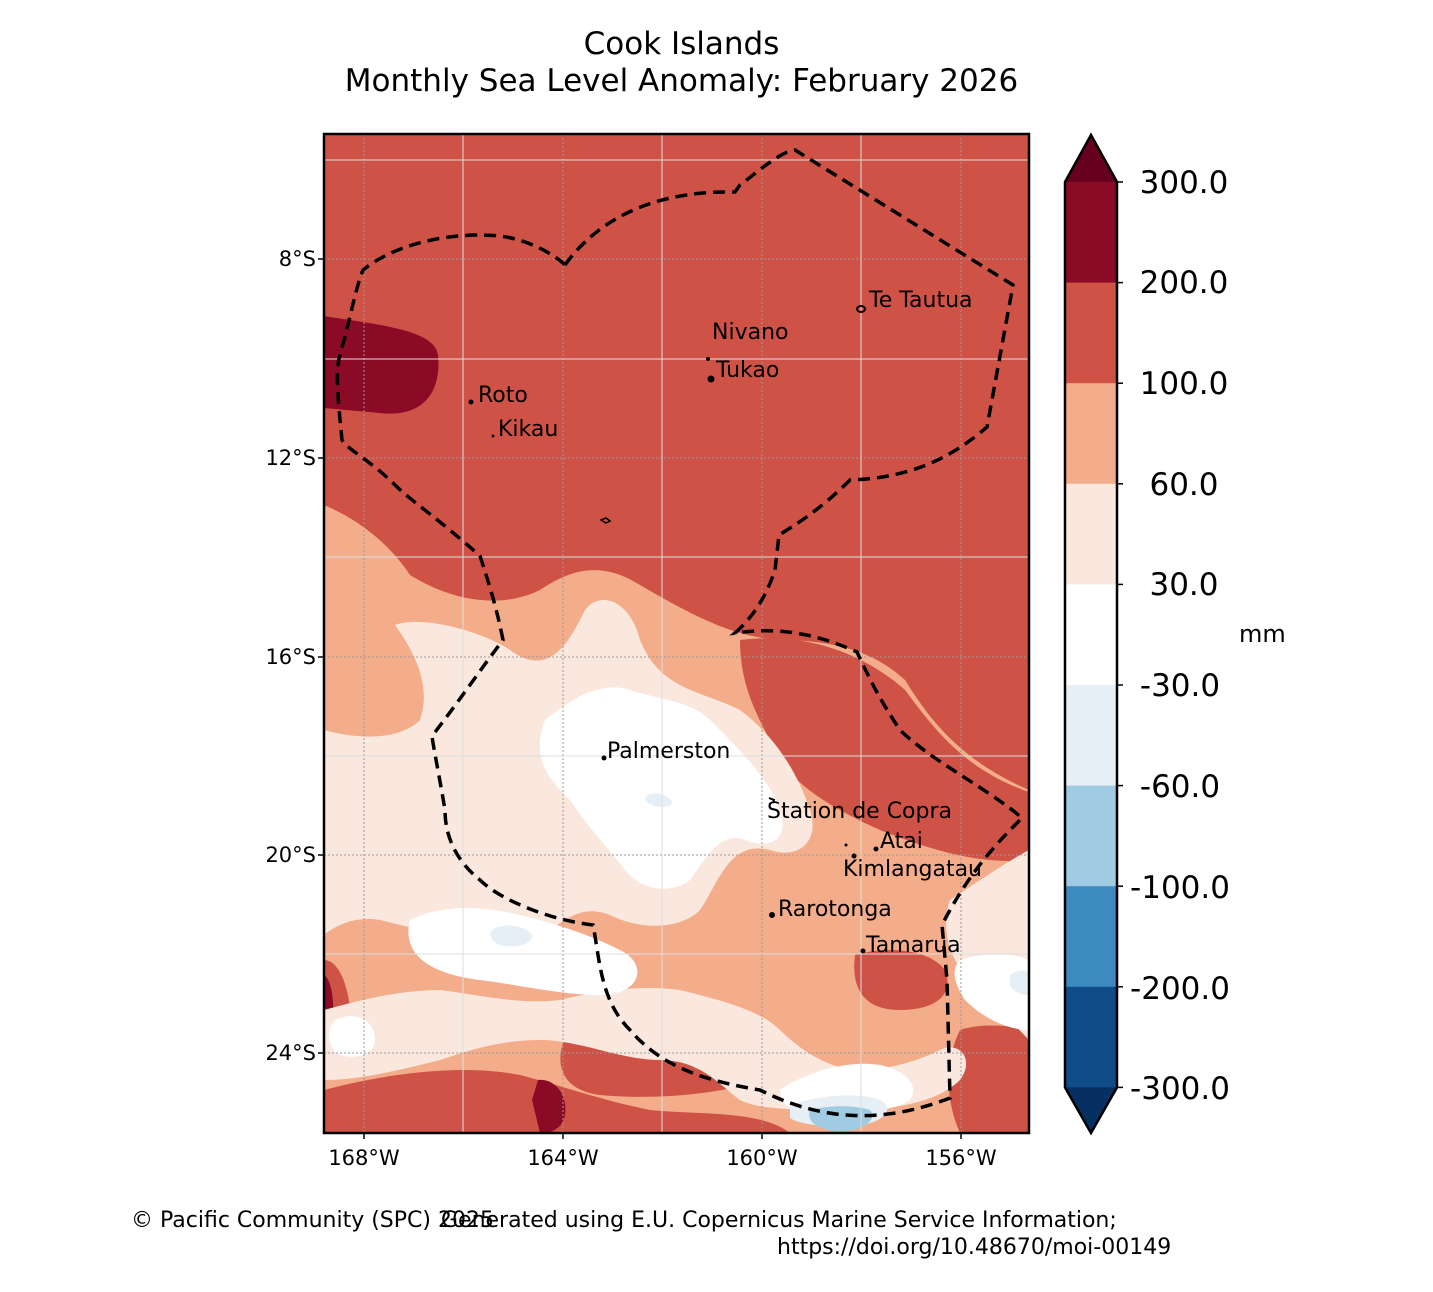  Describe the element at coordinates (1019, 982) in the screenshot. I see `contour-light-blue-east` at that location.